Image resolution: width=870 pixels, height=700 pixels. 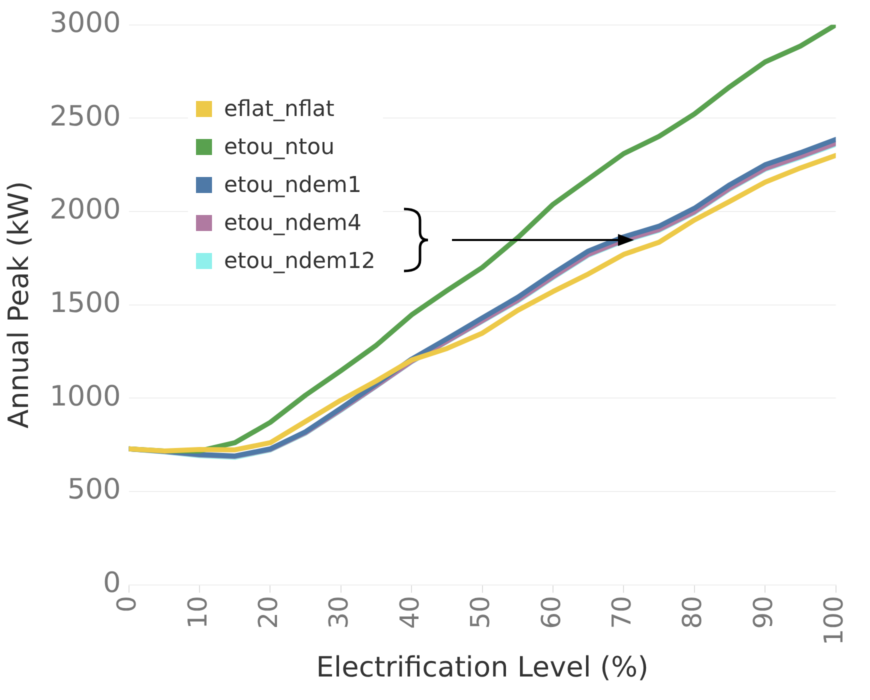 What do you see at coordinates (19, 304) in the screenshot?
I see `y-axis-title: Annual Peak (kW)` at bounding box center [19, 304].